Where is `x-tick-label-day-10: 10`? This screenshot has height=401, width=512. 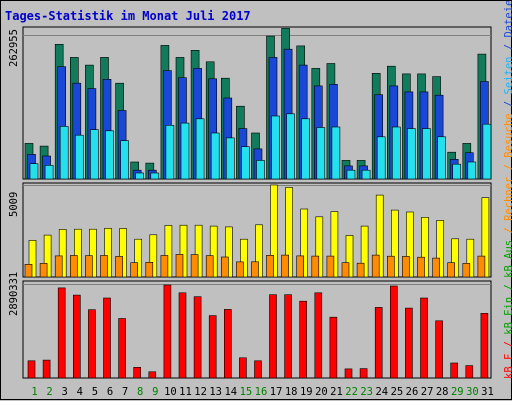 x-tick-label-day-10: 10 is located at coordinates (170, 392).